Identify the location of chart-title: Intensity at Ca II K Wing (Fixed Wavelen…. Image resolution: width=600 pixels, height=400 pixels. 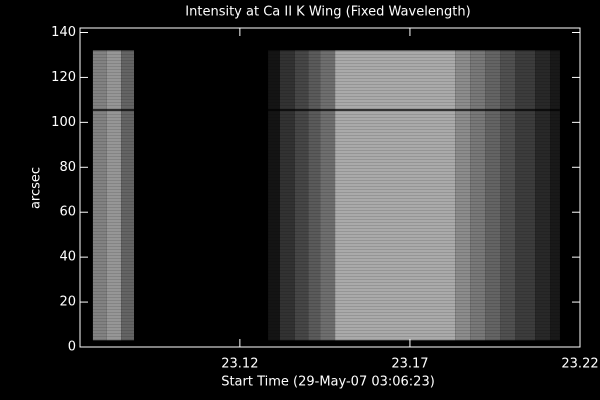
(327, 12).